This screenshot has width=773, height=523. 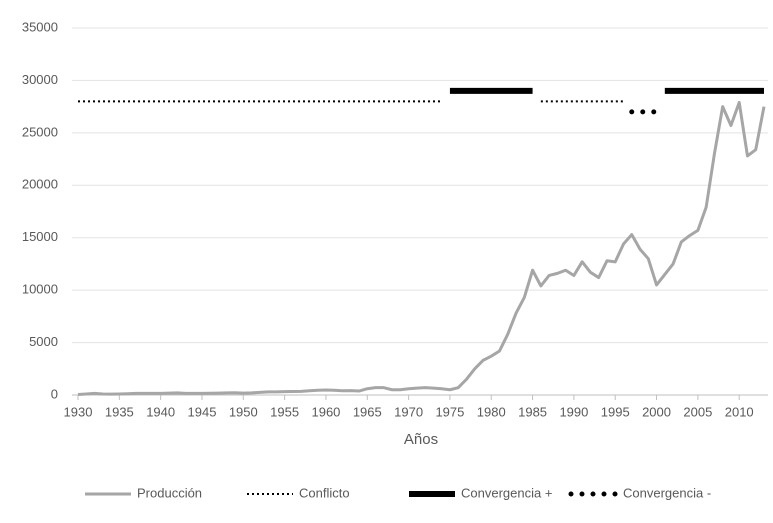 What do you see at coordinates (615, 411) in the screenshot?
I see `x-tick-label: 1995` at bounding box center [615, 411].